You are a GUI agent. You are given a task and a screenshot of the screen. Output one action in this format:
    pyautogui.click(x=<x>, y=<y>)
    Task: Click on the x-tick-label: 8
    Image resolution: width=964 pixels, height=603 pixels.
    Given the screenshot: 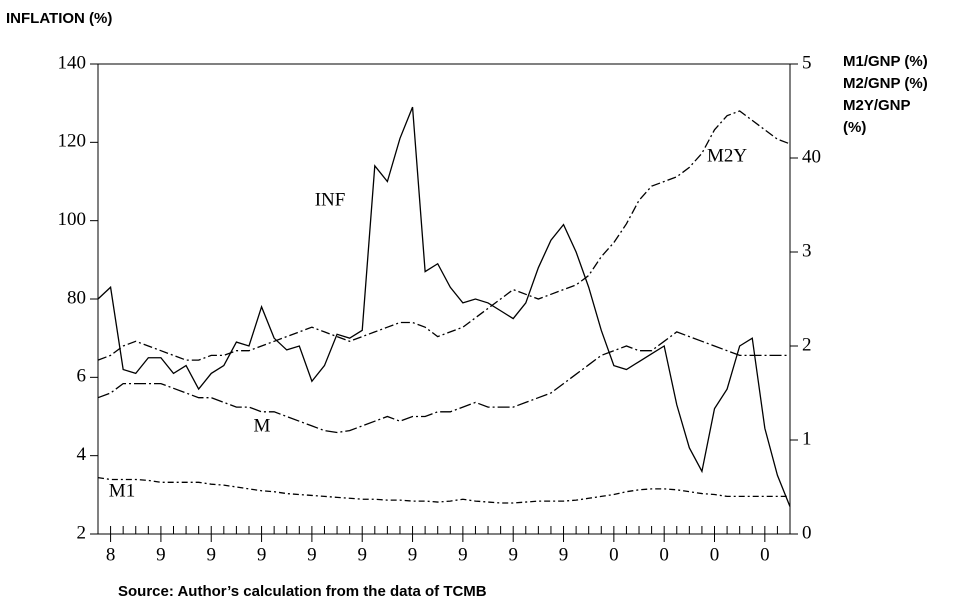 What is the action you would take?
    pyautogui.click(x=111, y=554)
    